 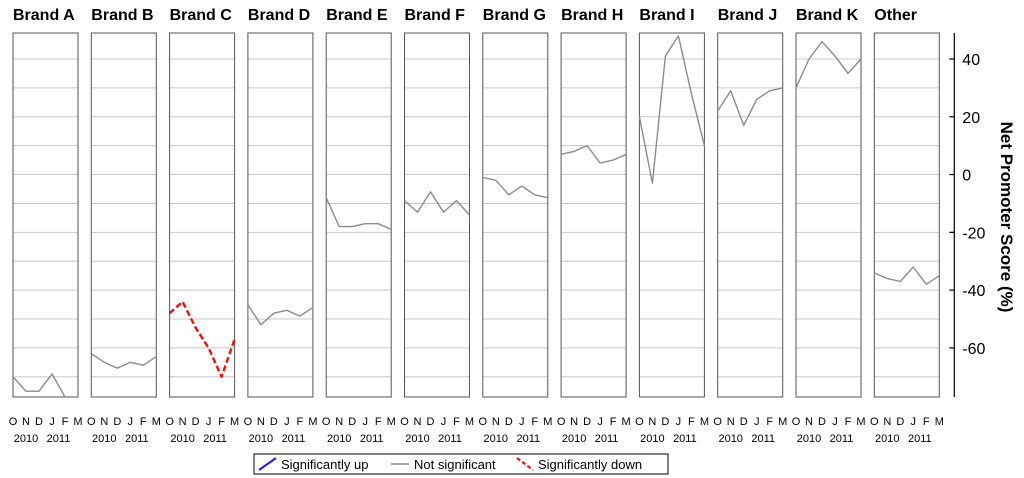 What do you see at coordinates (525, 464) in the screenshot?
I see `legend-significantly-down-swatch` at bounding box center [525, 464].